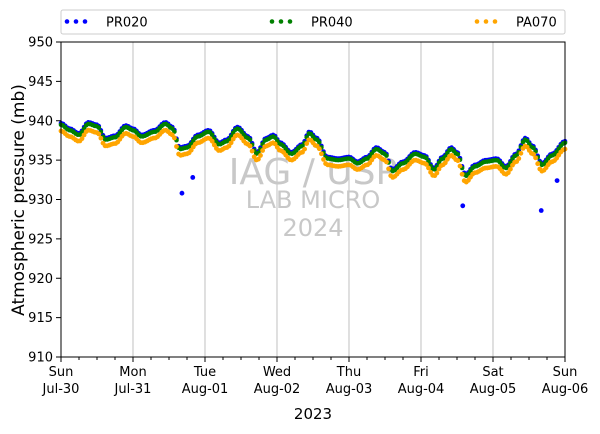 This screenshot has height=434, width=600. What do you see at coordinates (61, 389) in the screenshot?
I see `x-tick-label-date: Jul-30` at bounding box center [61, 389].